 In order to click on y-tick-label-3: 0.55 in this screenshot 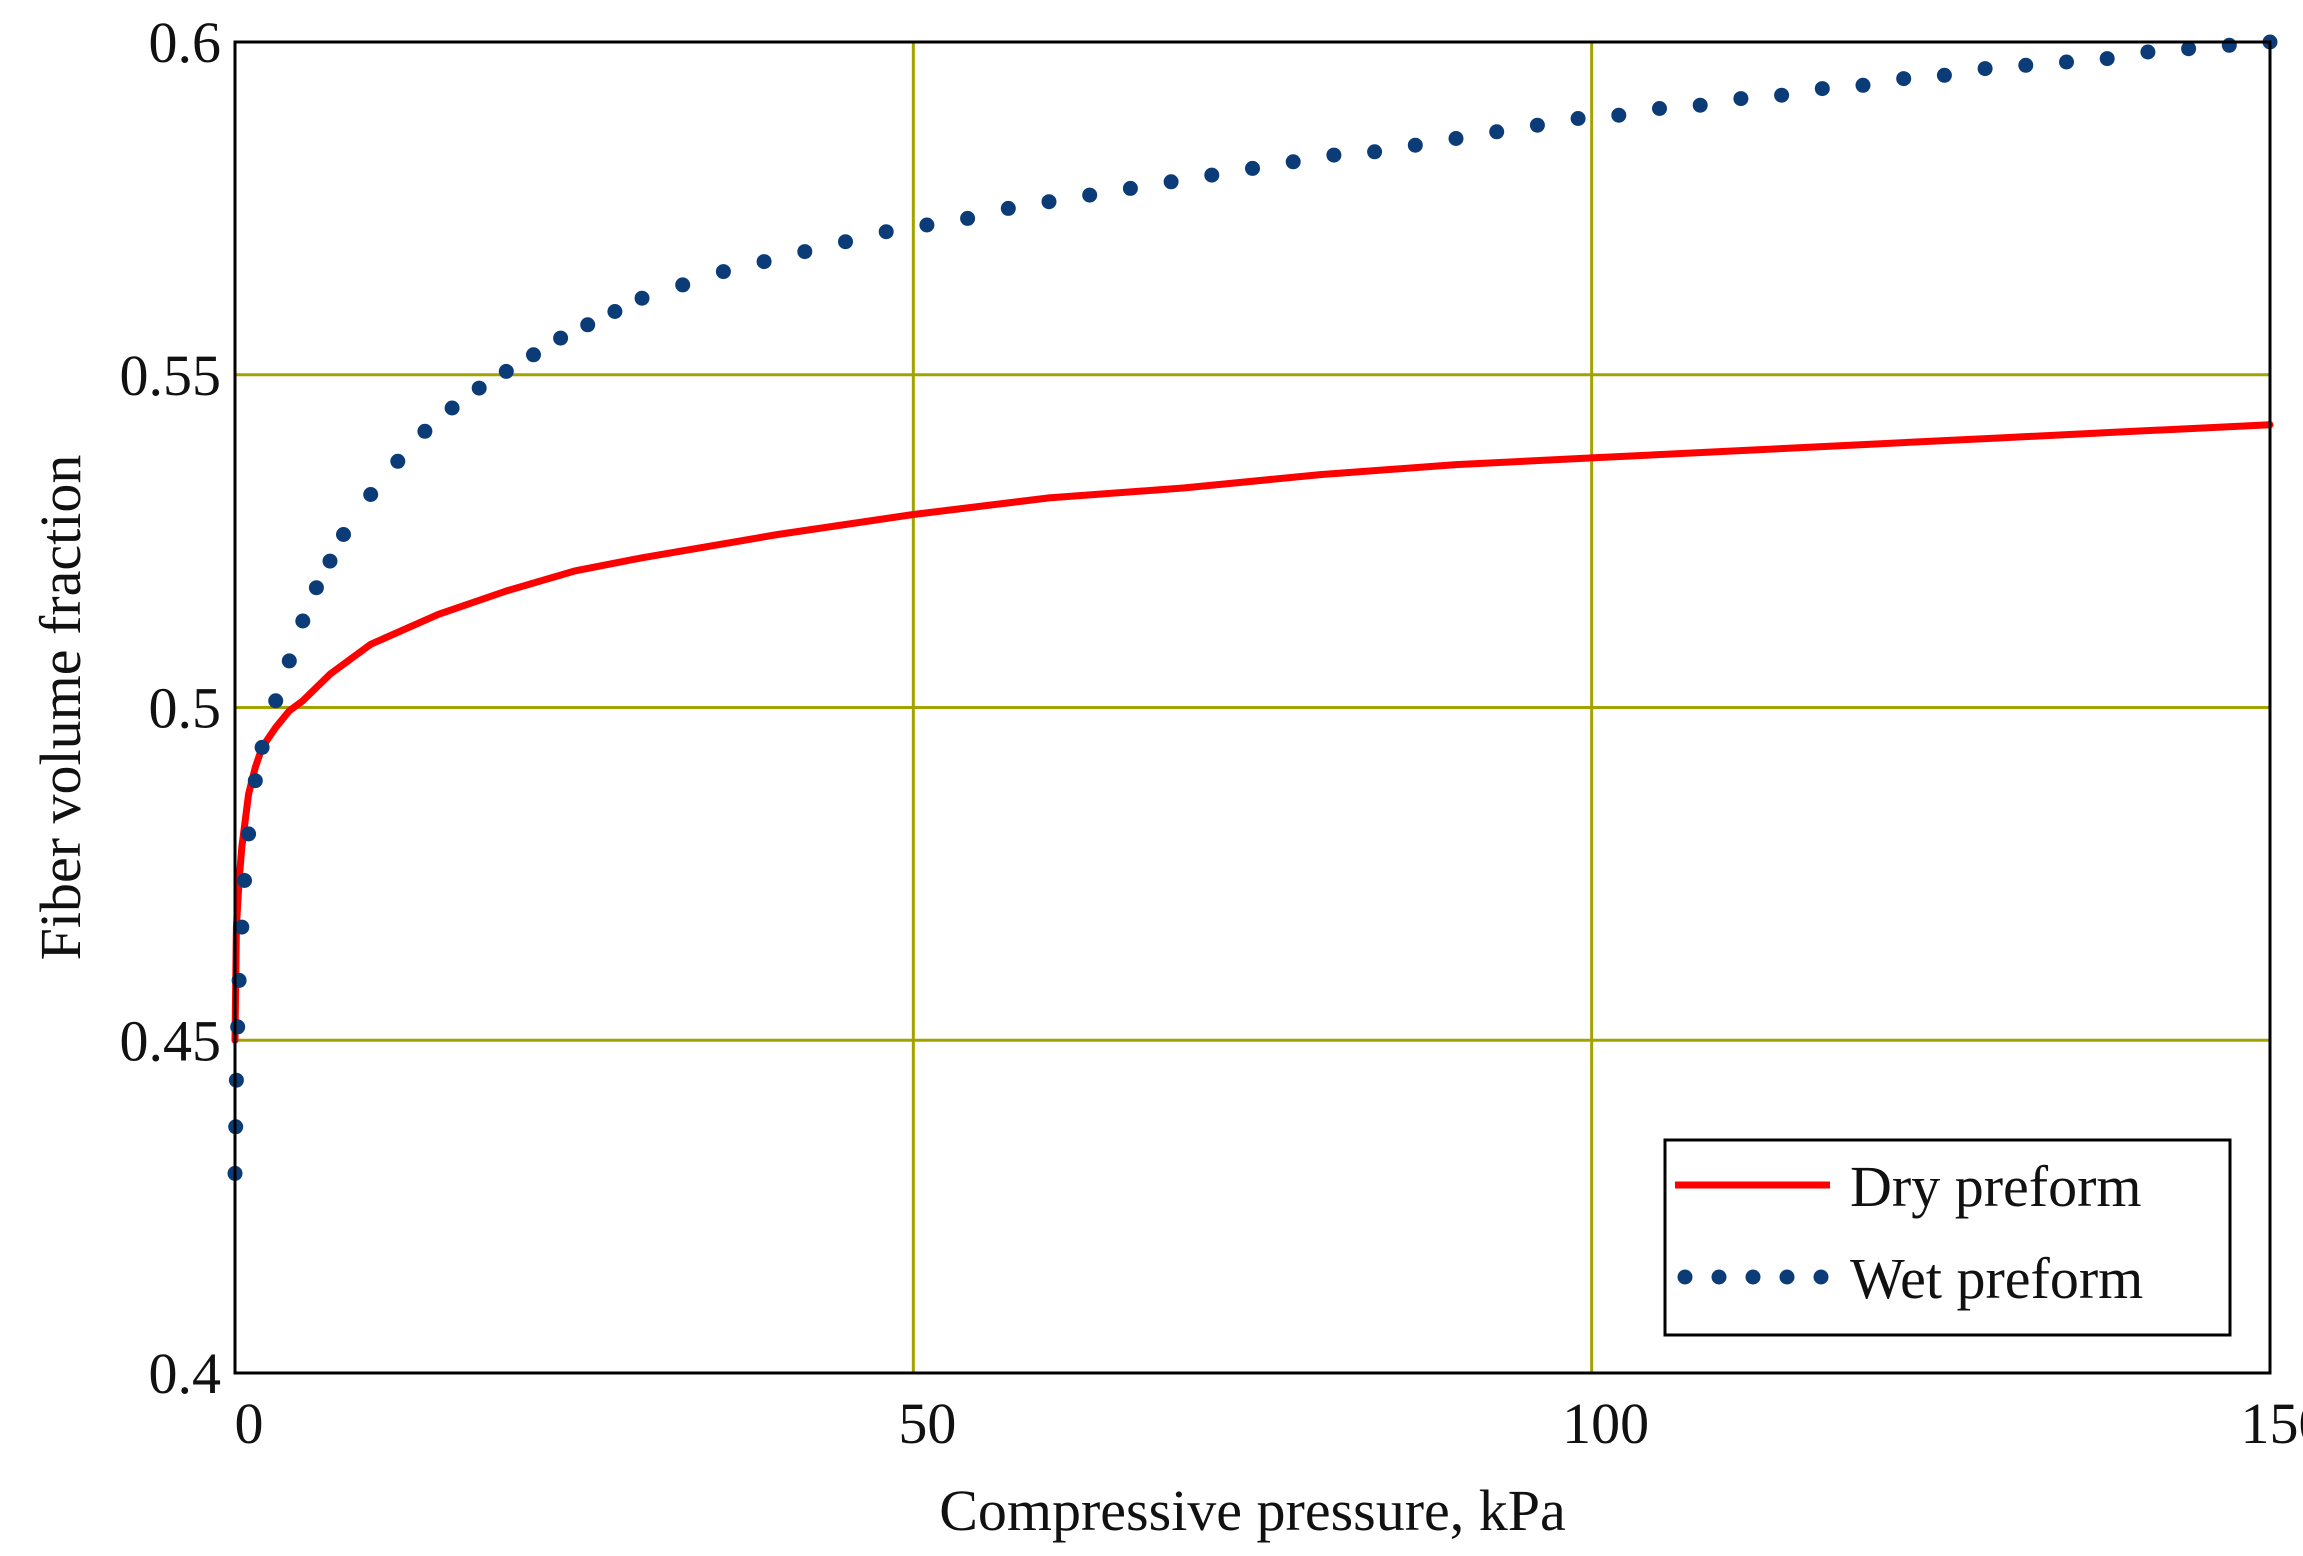, I will do `click(171, 375)`.